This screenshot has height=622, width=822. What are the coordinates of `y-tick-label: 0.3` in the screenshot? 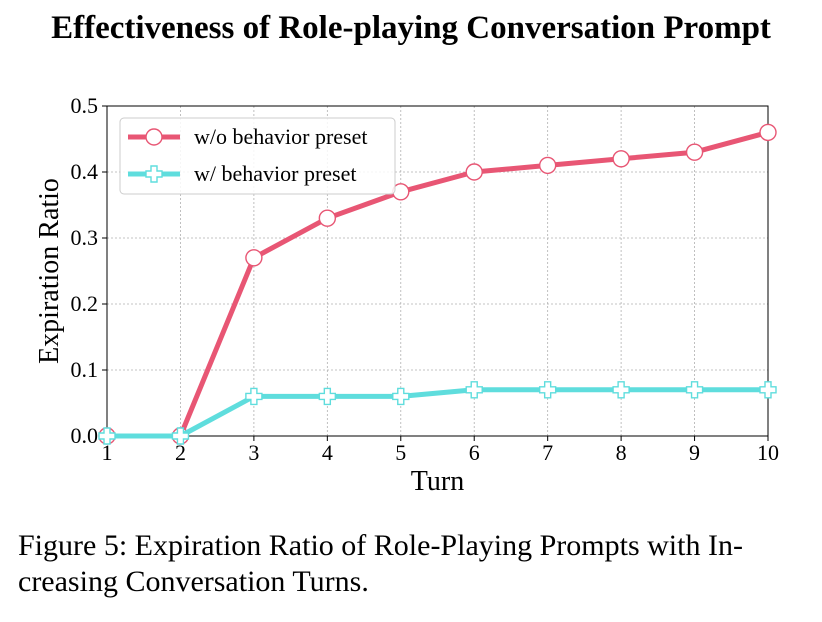 It's located at (85, 237).